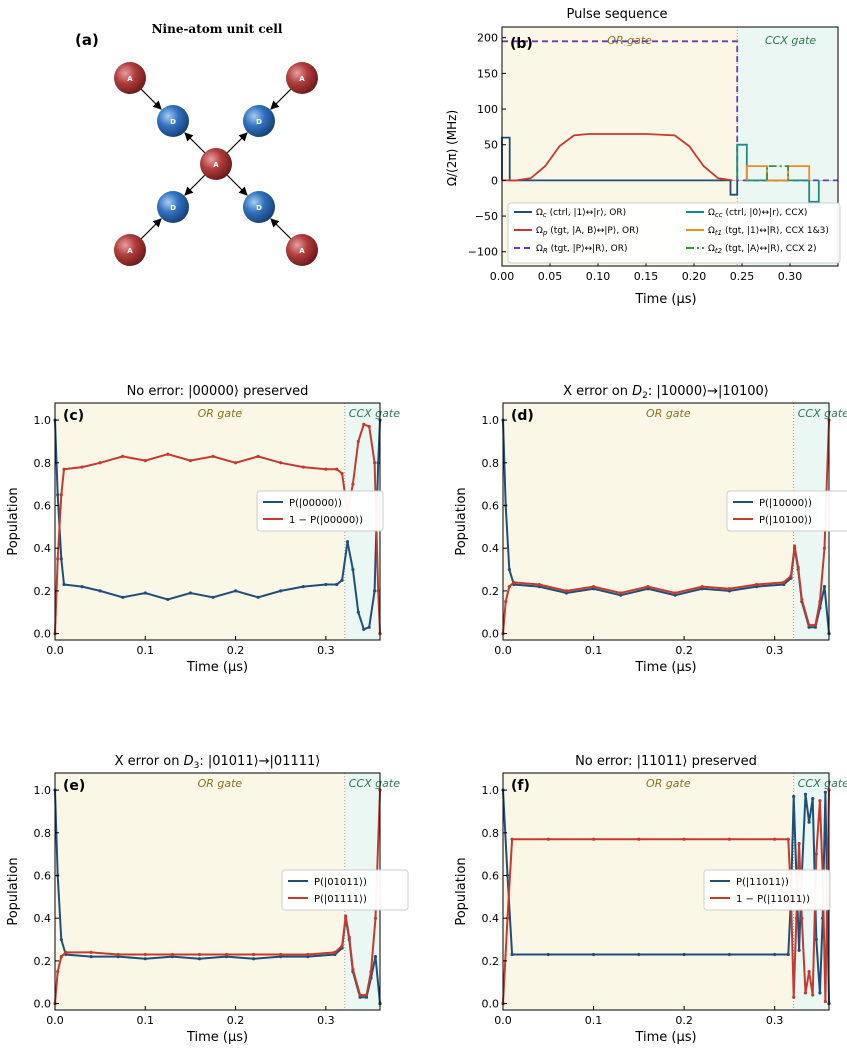  Describe the element at coordinates (491, 918) in the screenshot. I see `y-tick-label: 0.4` at that location.